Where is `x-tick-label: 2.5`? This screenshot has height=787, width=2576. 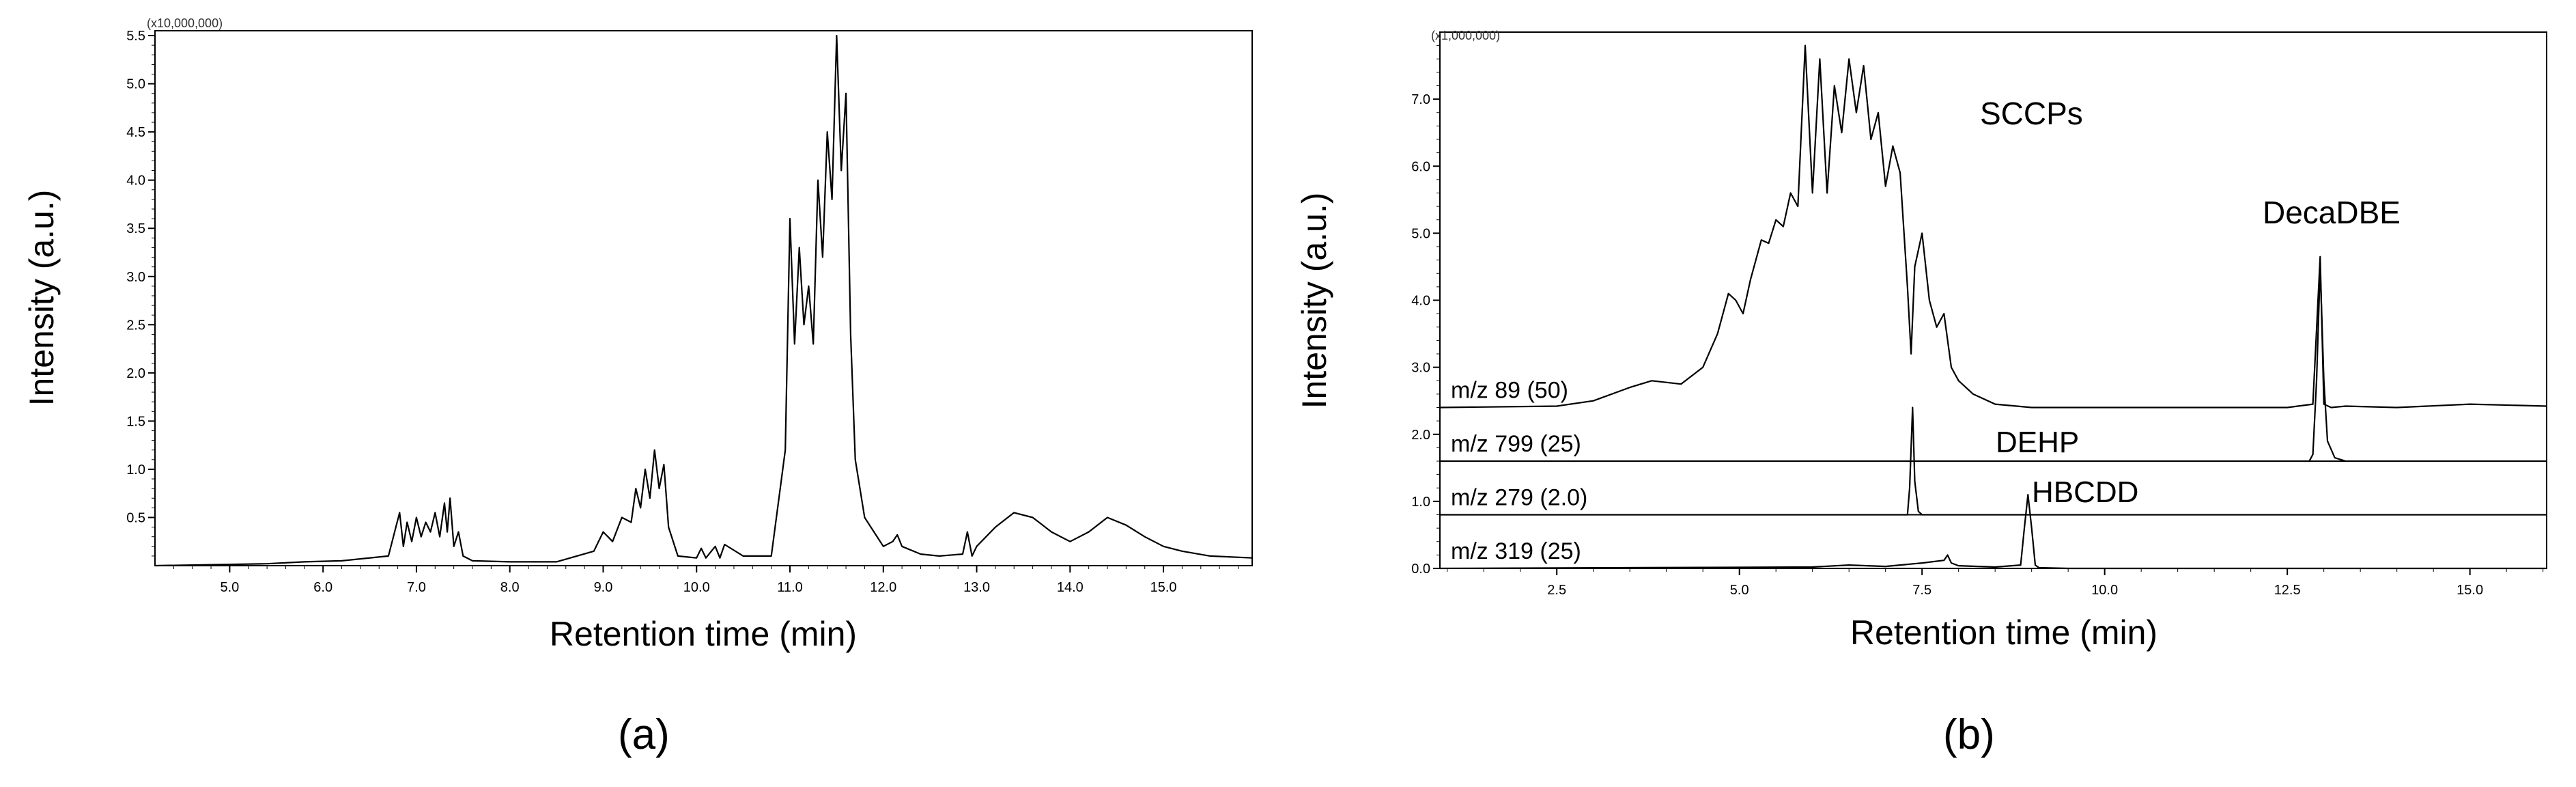 x-tick-label: 2.5 is located at coordinates (1556, 590).